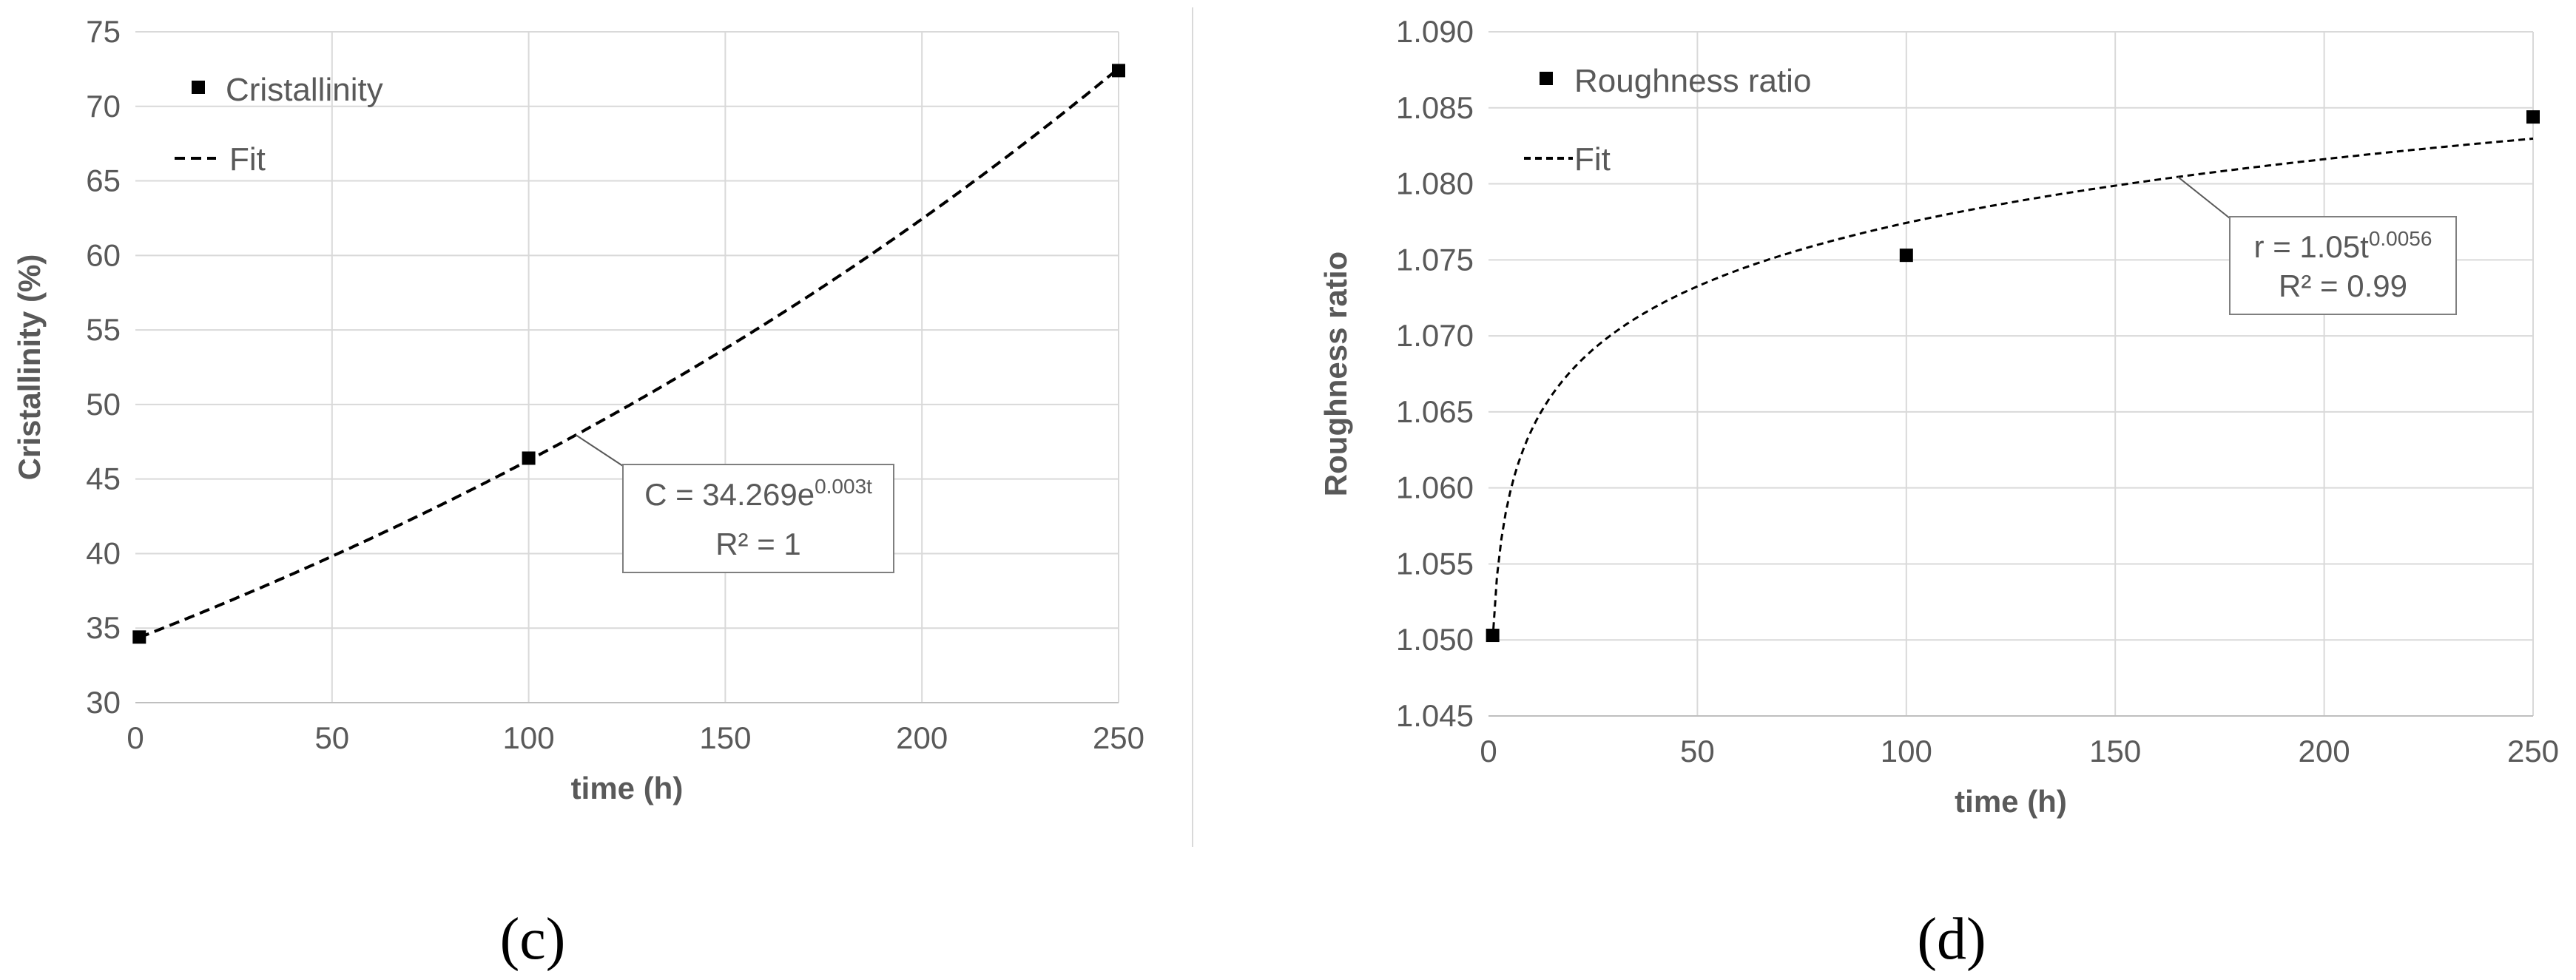 This screenshot has height=980, width=2576. I want to click on y-axis-title: Roughness ratio, so click(1335, 373).